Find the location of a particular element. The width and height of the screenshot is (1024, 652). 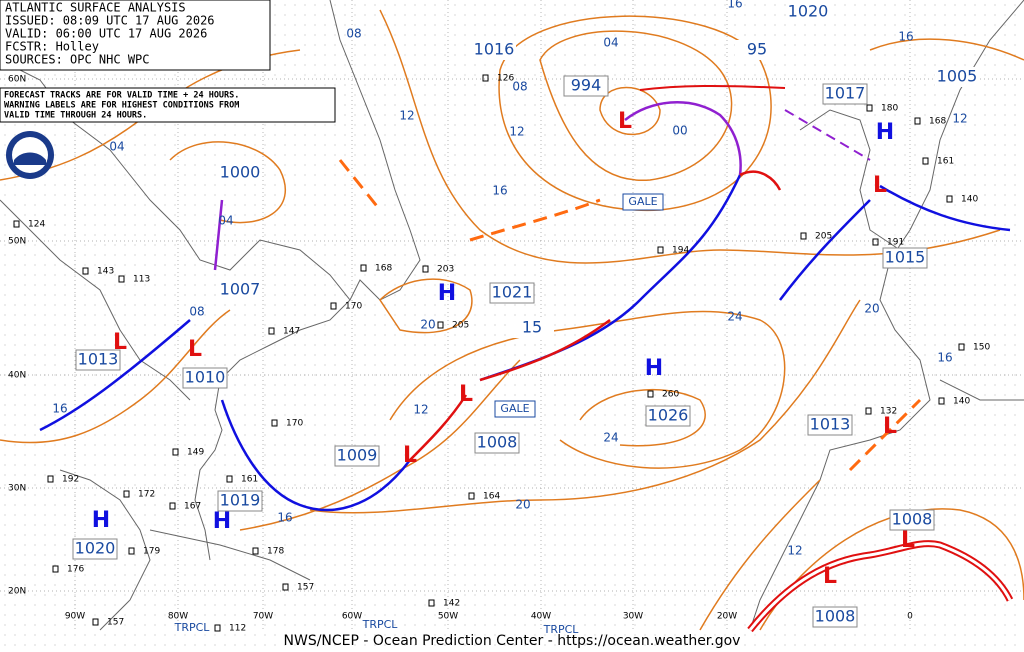

pressure-label: 1021 is located at coordinates (512, 292).